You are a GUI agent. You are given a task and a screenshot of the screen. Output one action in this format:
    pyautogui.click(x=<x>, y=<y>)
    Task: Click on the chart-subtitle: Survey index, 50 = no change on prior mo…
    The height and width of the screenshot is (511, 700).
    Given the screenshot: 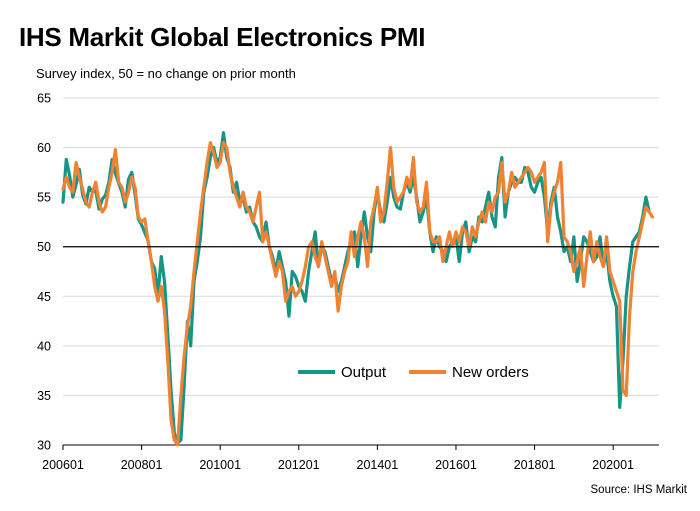 What is the action you would take?
    pyautogui.click(x=166, y=73)
    